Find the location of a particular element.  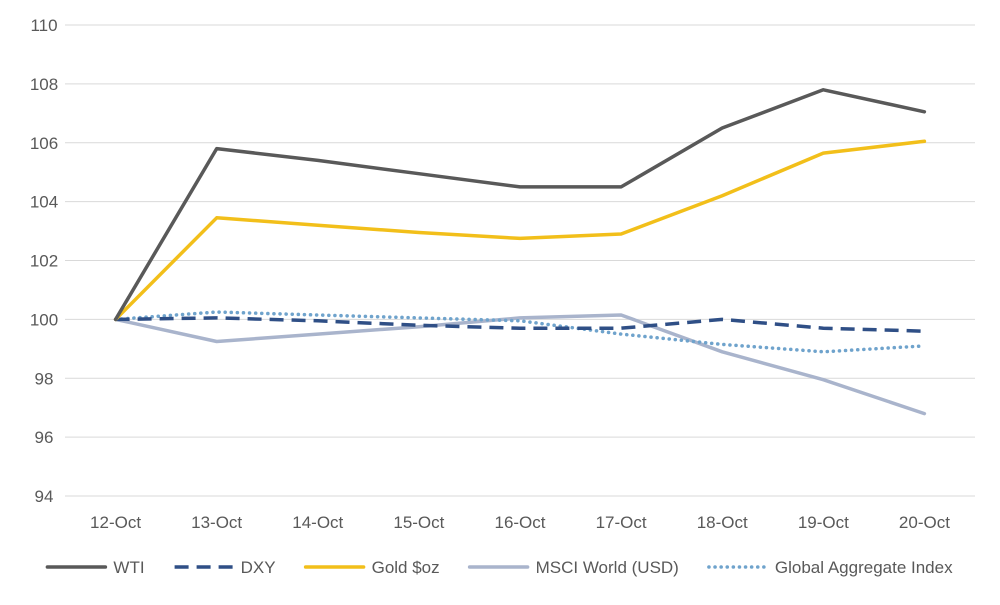

y-tick-label: 110 is located at coordinates (43, 25).